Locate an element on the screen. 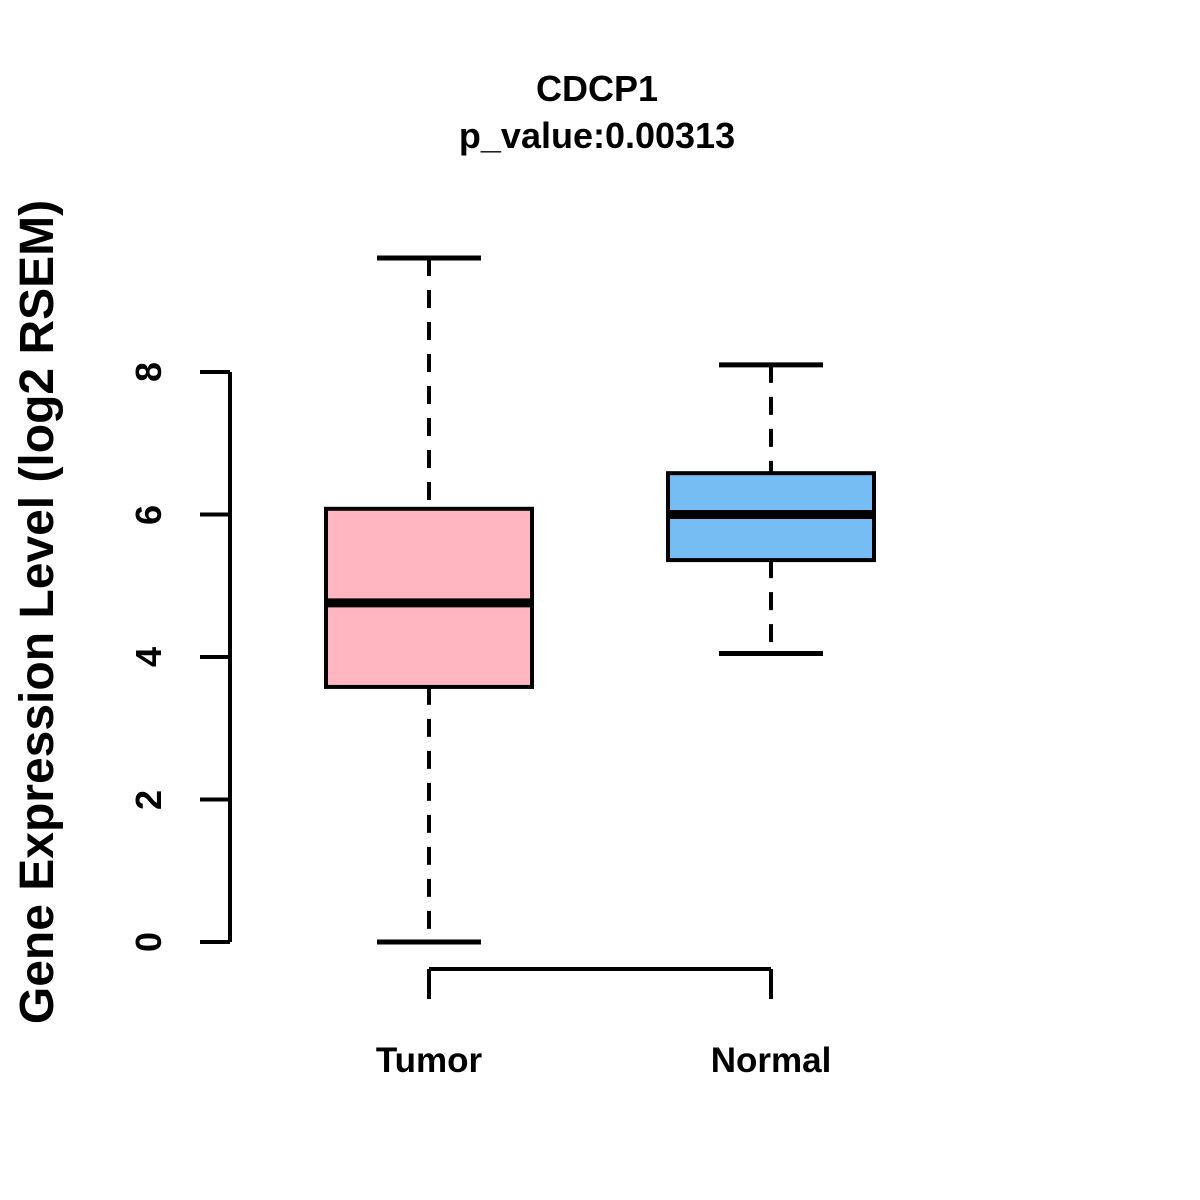  y-tick-label-0: 0 is located at coordinates (148, 942).